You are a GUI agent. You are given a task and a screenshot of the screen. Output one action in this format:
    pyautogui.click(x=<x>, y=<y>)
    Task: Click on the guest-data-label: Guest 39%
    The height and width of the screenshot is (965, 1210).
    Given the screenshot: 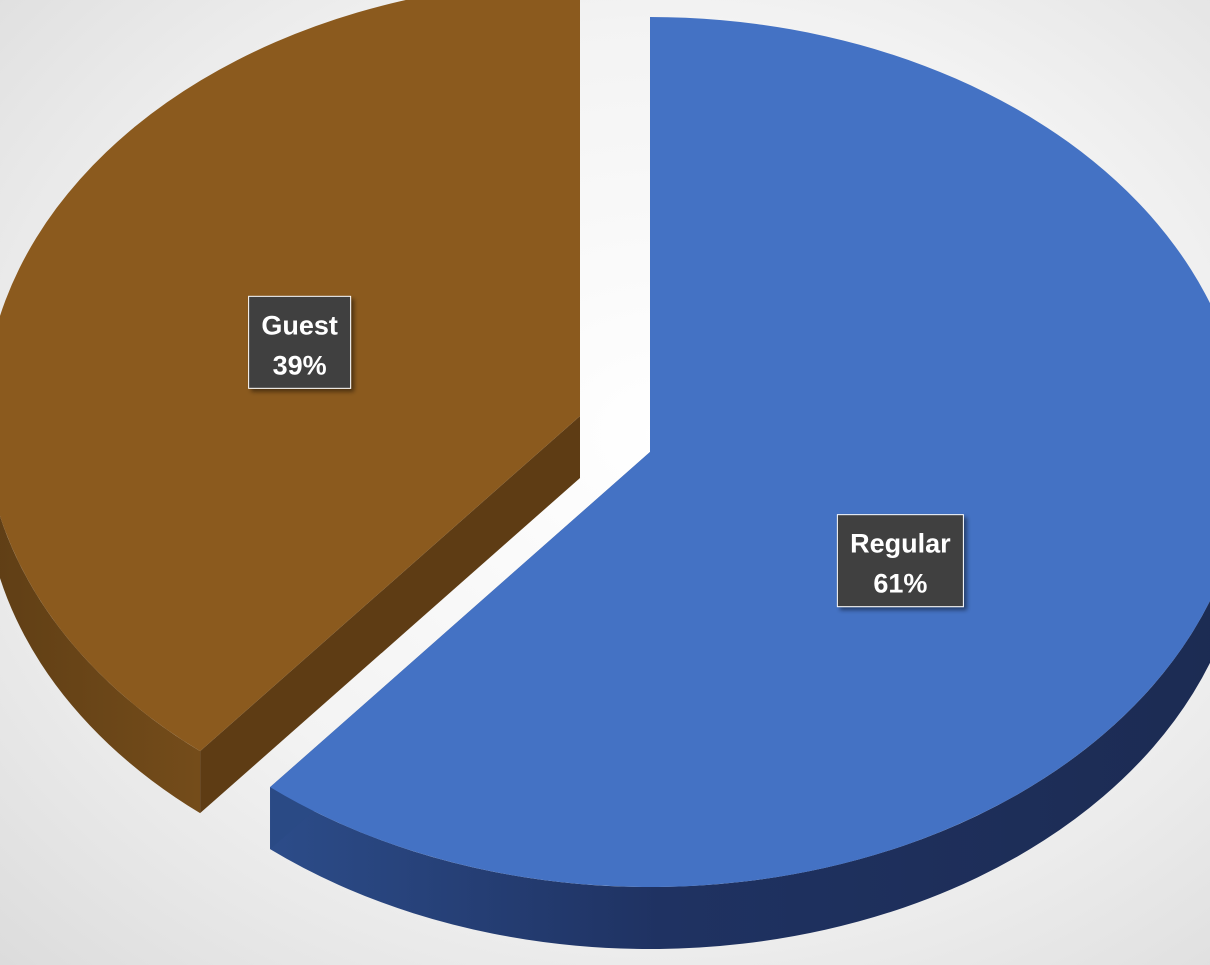 What is the action you would take?
    pyautogui.click(x=300, y=342)
    